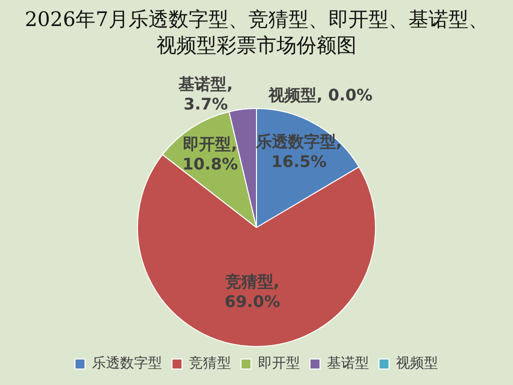  I want to click on legend-label: 竞猜型, so click(210, 364).